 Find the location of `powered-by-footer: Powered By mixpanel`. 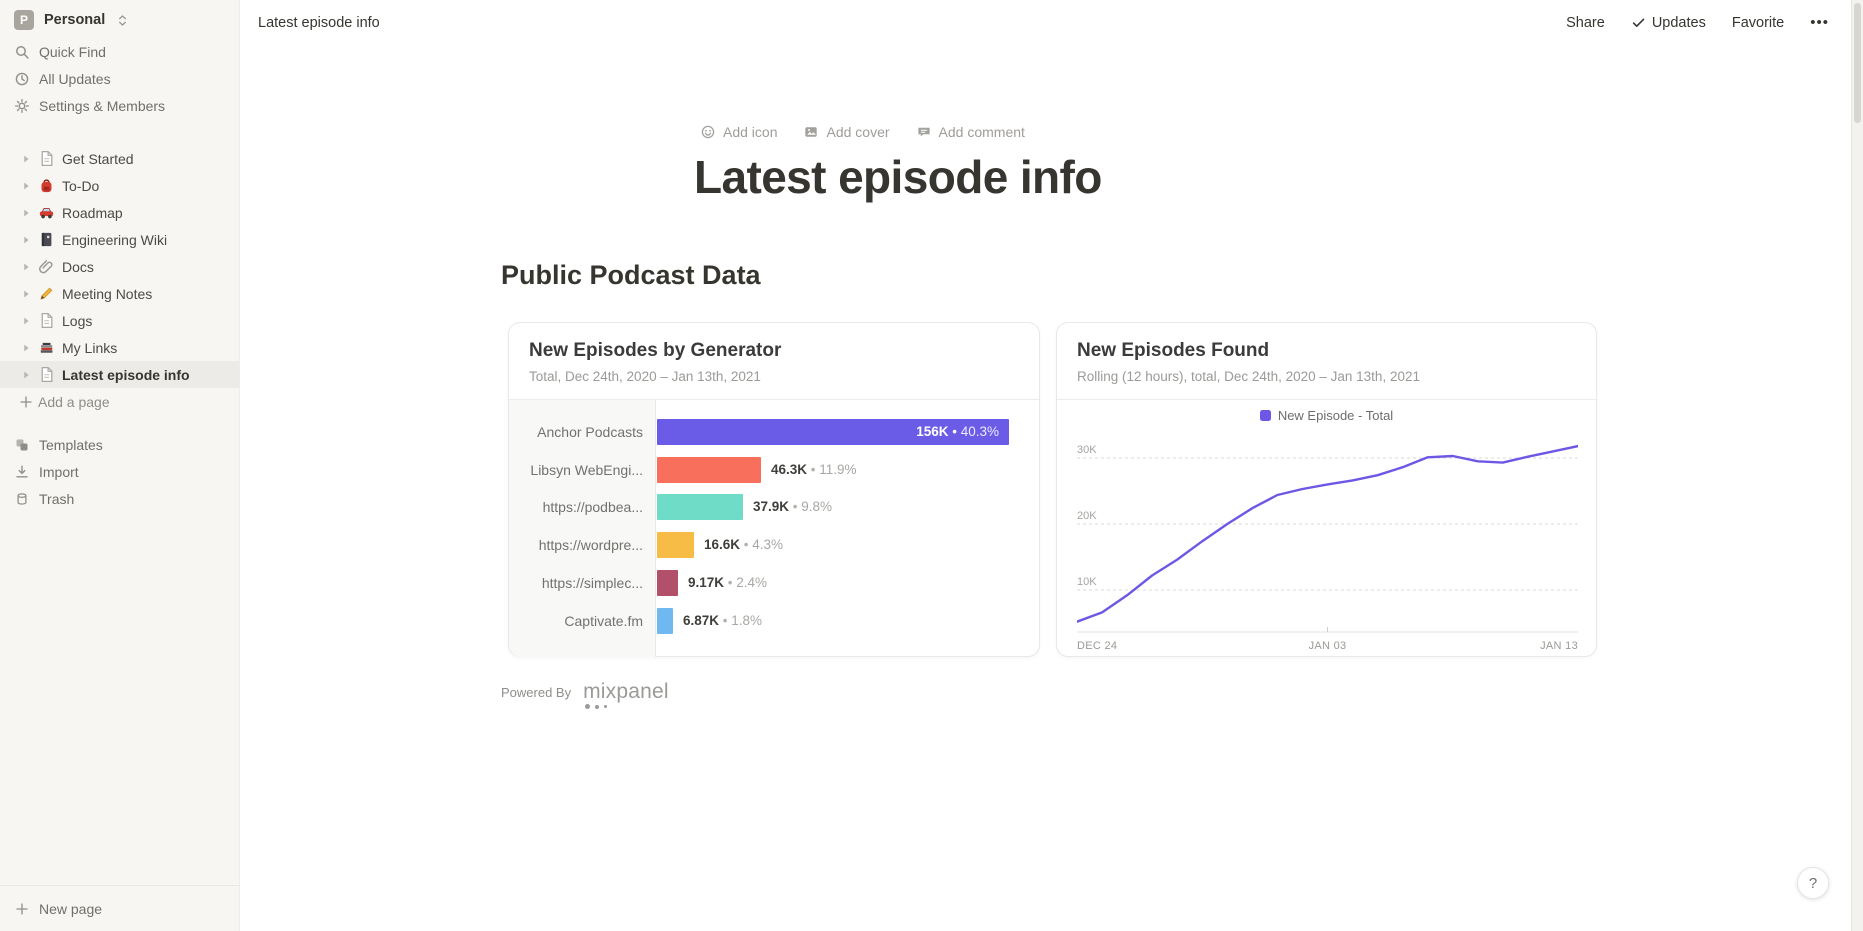

powered-by-footer: Powered By mixpanel is located at coordinates (585, 694).